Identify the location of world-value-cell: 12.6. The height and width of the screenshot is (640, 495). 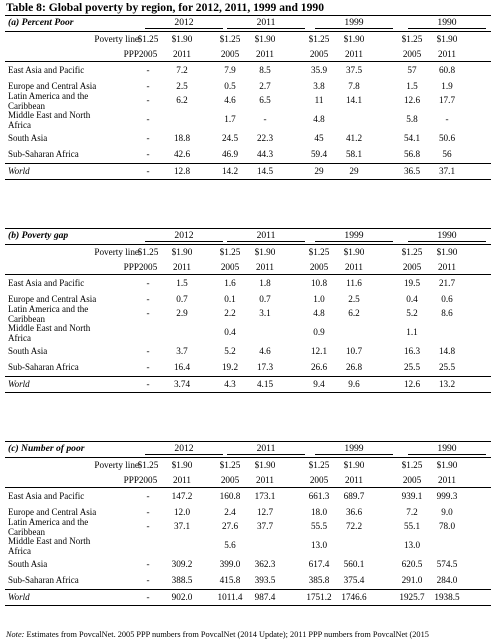
(412, 384).